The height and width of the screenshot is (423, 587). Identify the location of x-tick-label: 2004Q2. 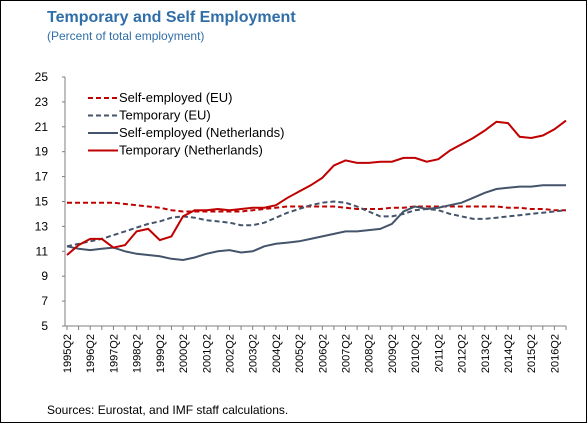
(277, 353).